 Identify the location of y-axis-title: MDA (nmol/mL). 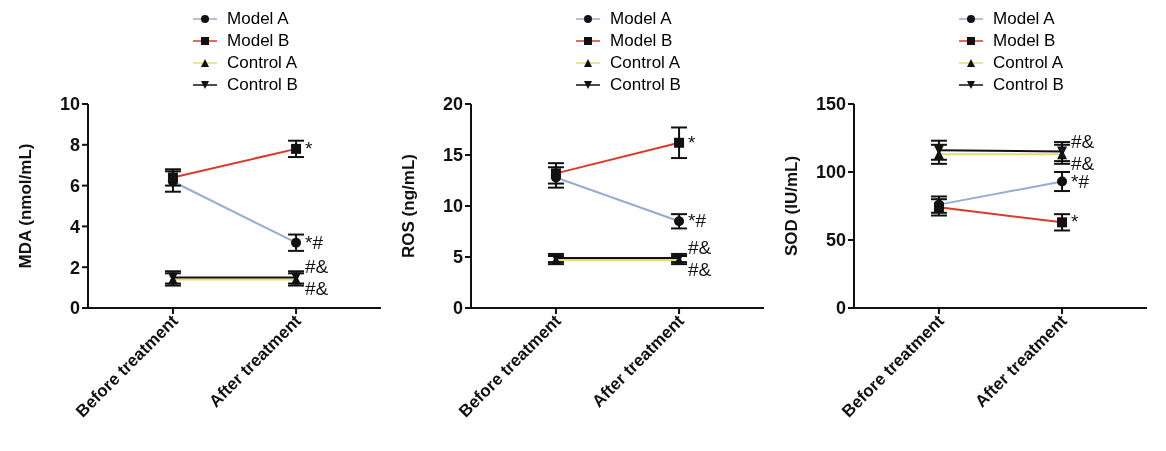
(26, 206).